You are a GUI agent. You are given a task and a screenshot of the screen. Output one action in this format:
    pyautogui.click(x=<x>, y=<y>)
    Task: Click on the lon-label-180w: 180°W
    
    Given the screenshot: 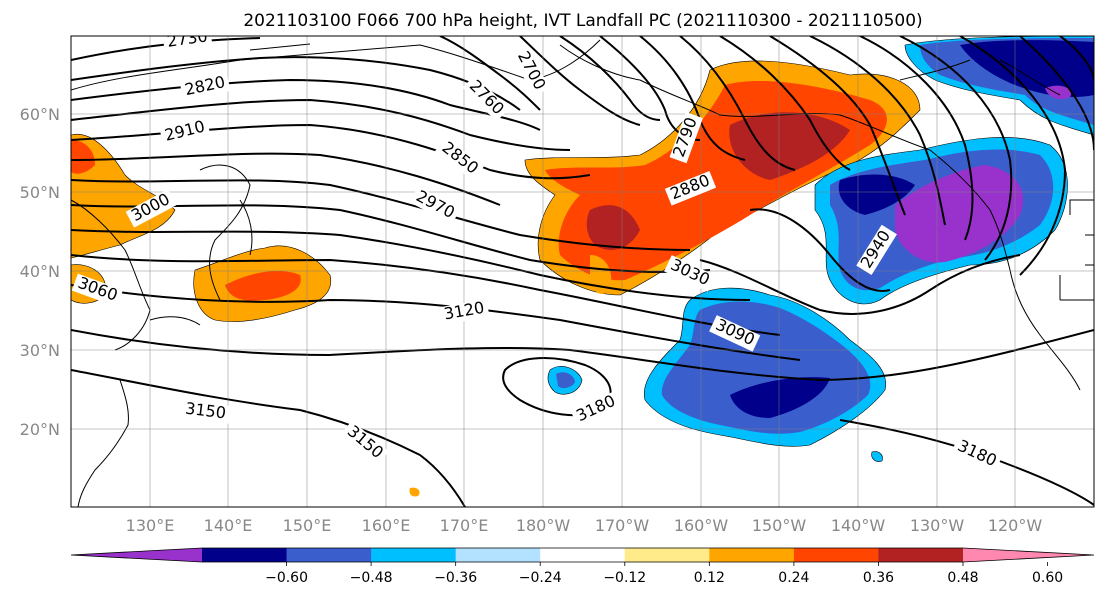 What is the action you would take?
    pyautogui.click(x=543, y=525)
    